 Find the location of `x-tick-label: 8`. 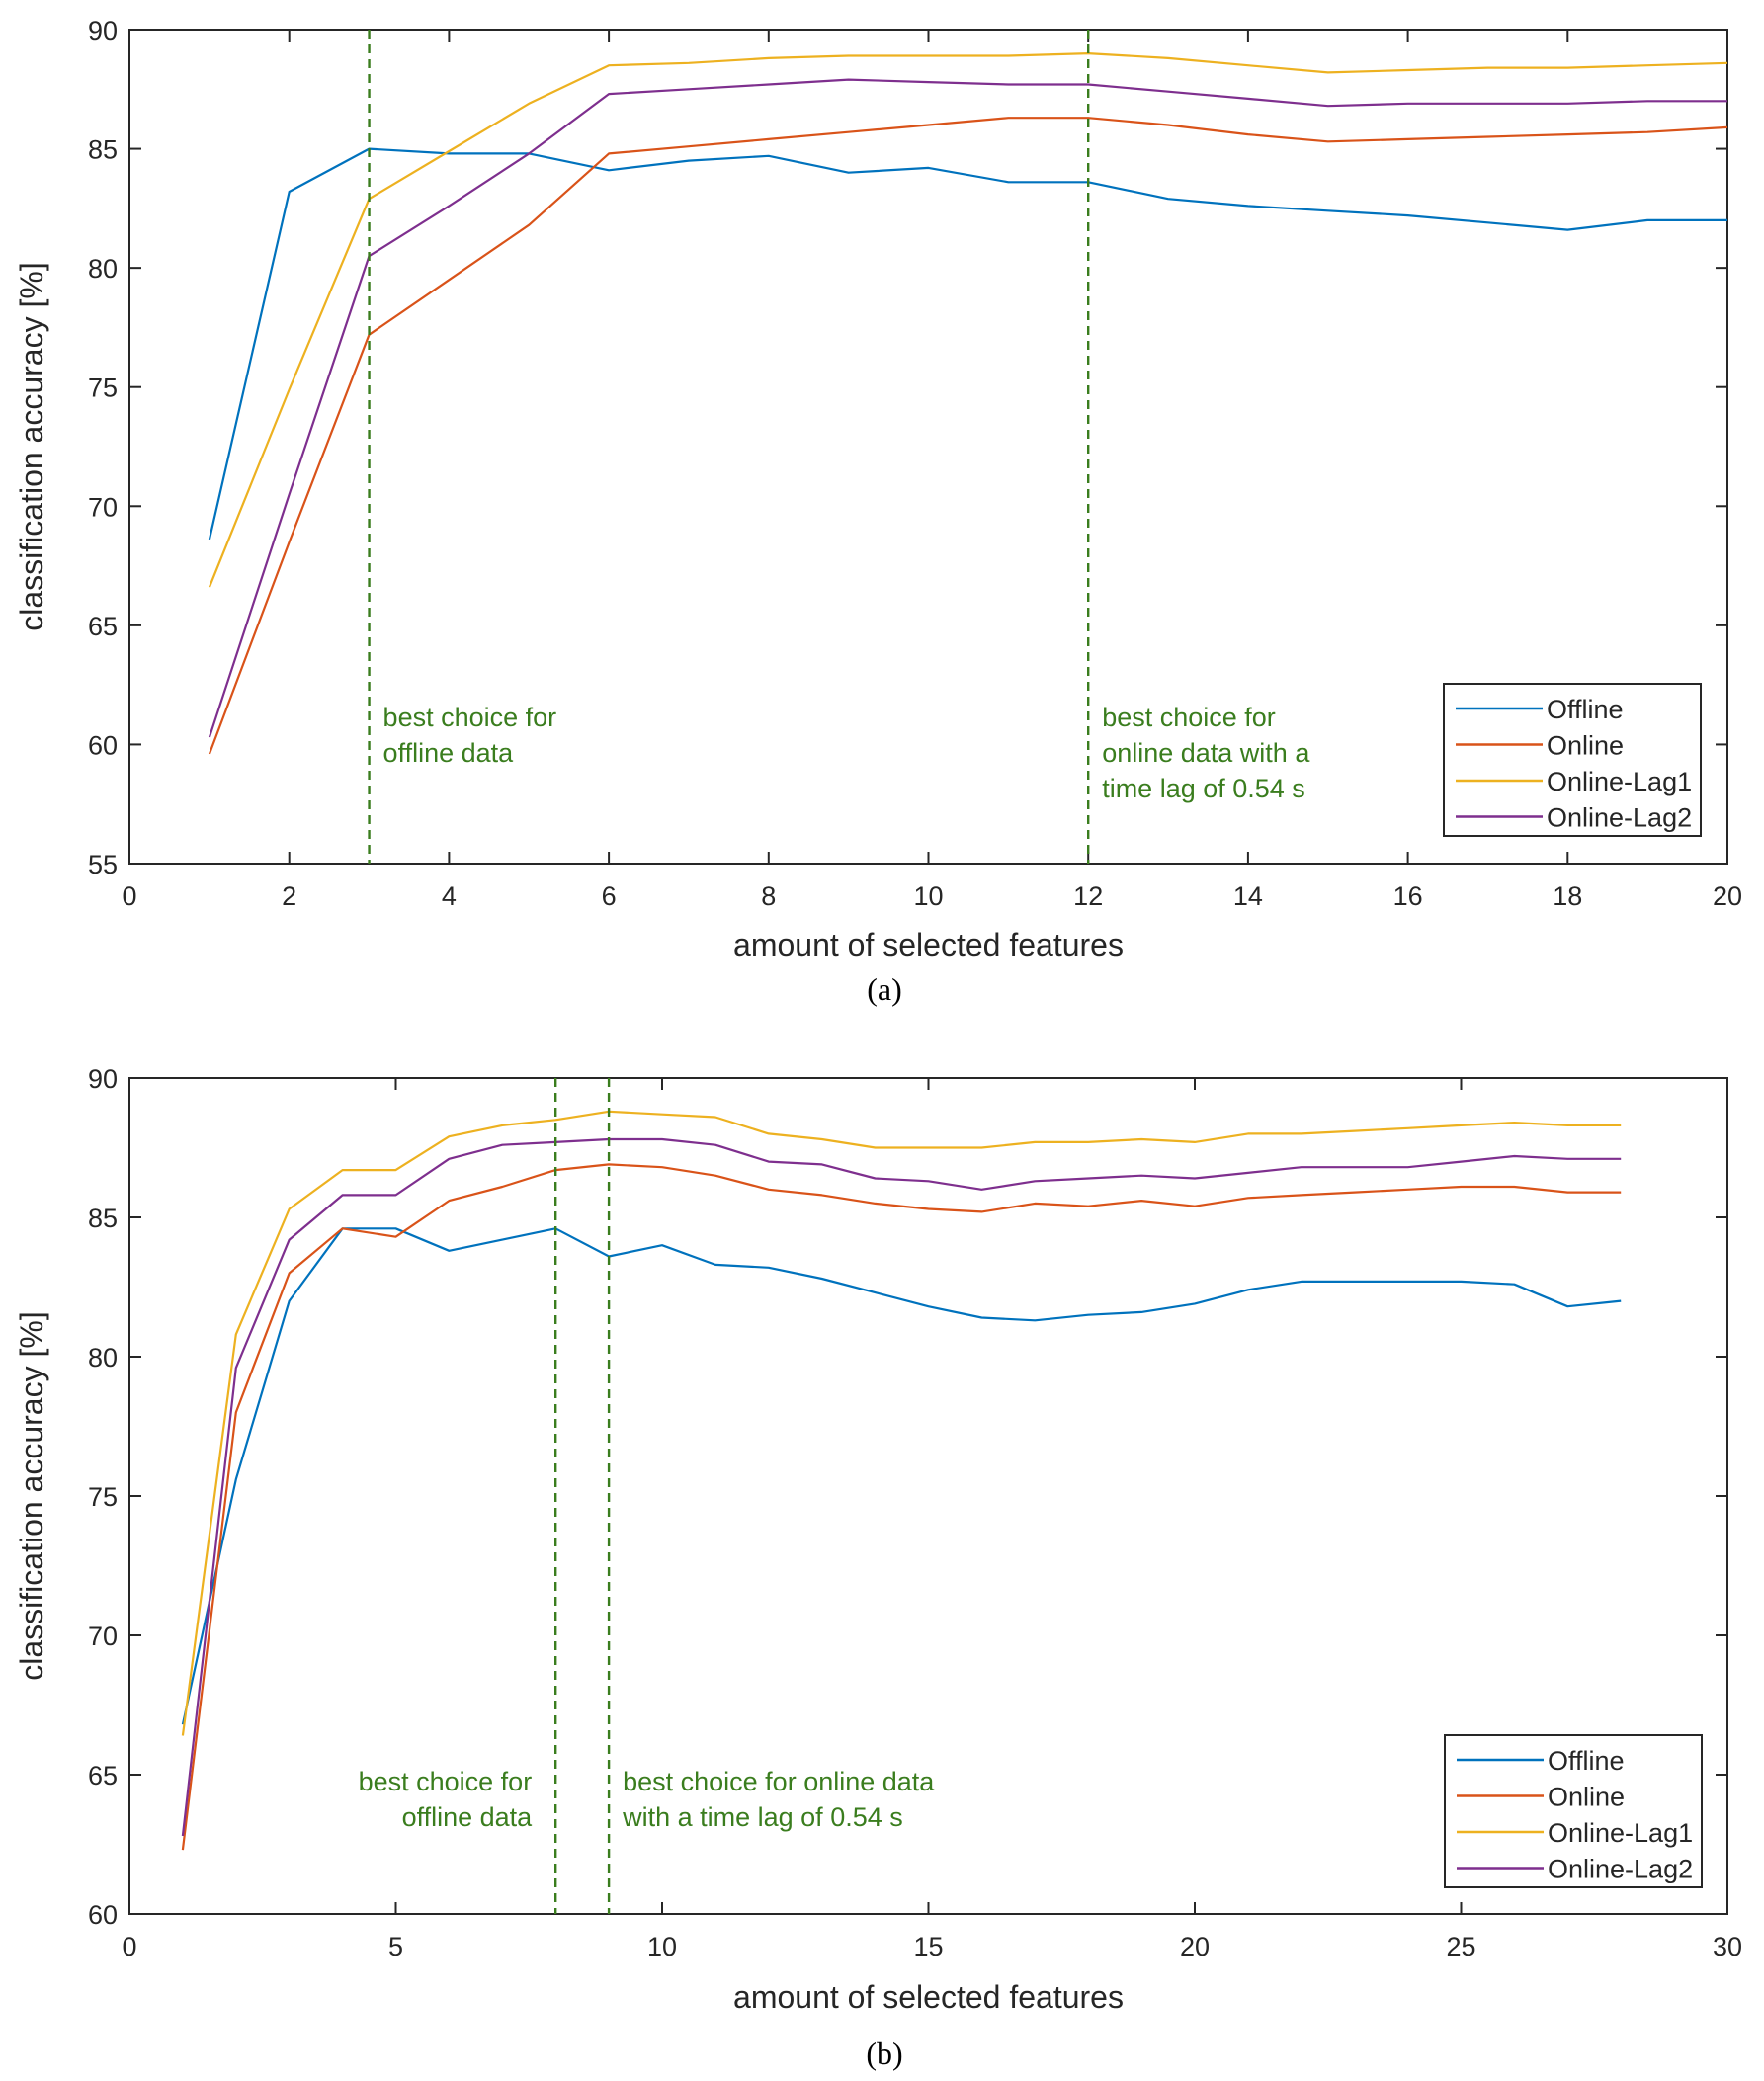

x-tick-label: 8 is located at coordinates (768, 896).